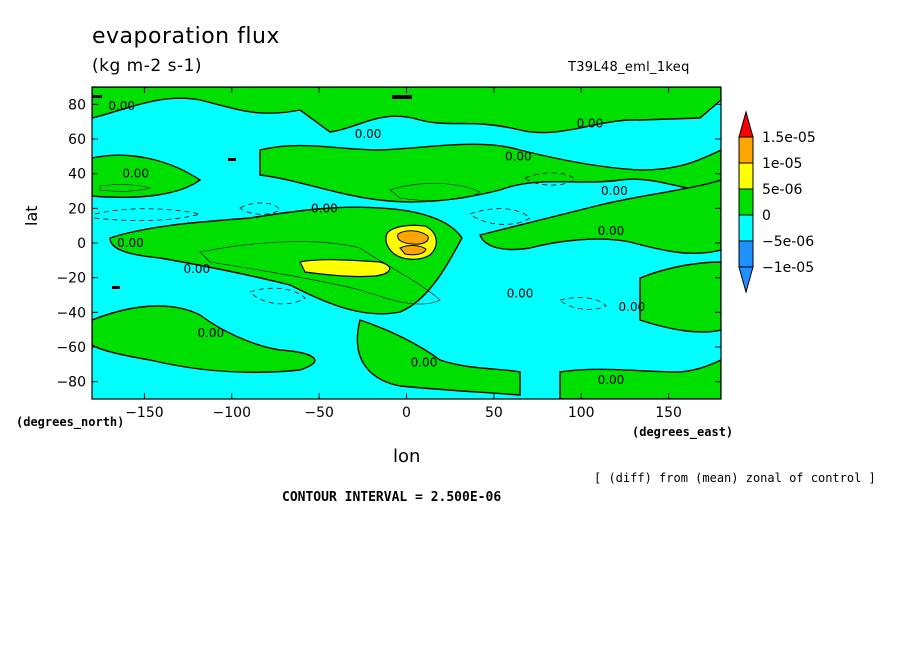 The height and width of the screenshot is (654, 904). Describe the element at coordinates (406, 413) in the screenshot. I see `x-tick-label: 0` at that location.